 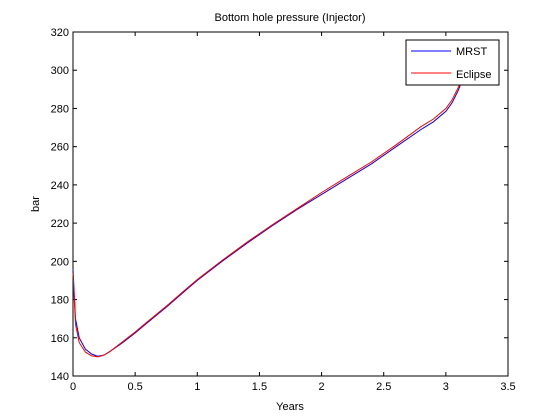 What do you see at coordinates (289, 18) in the screenshot?
I see `chart-title: Bottom hole pressure (Injector)` at bounding box center [289, 18].